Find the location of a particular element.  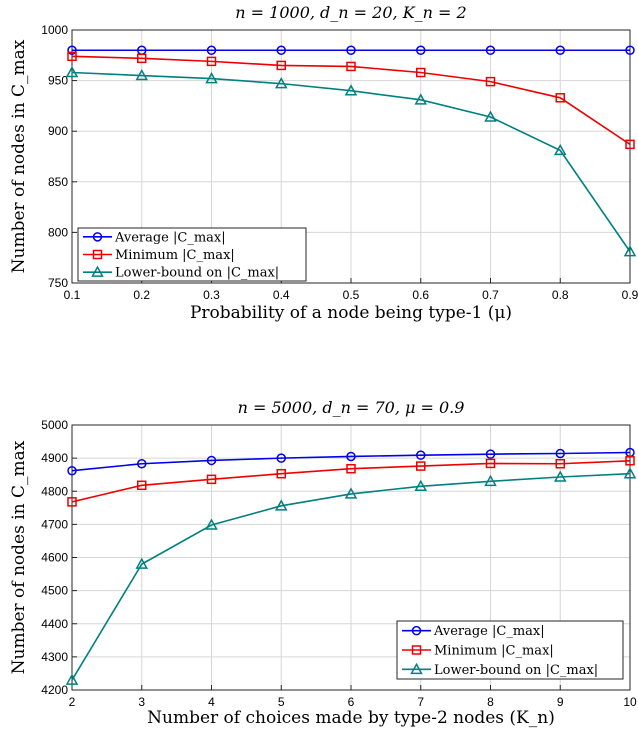

x-tick-label: 6 is located at coordinates (351, 702).